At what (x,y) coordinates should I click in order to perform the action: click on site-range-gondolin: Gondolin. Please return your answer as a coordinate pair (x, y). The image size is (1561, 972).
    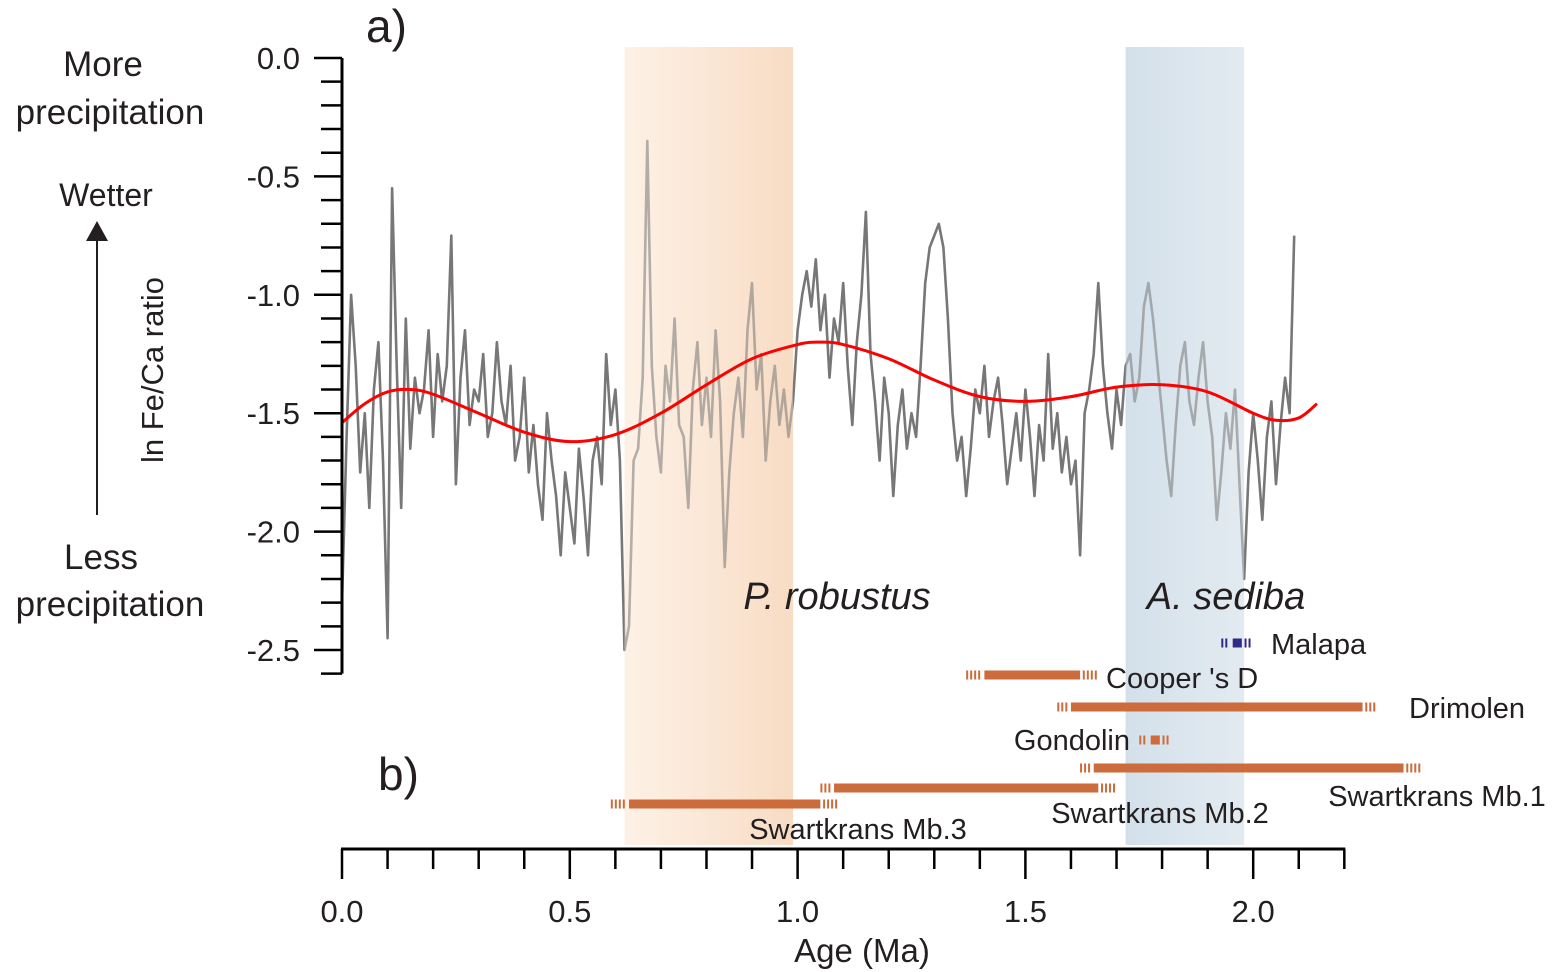
    Looking at the image, I should click on (1091, 741).